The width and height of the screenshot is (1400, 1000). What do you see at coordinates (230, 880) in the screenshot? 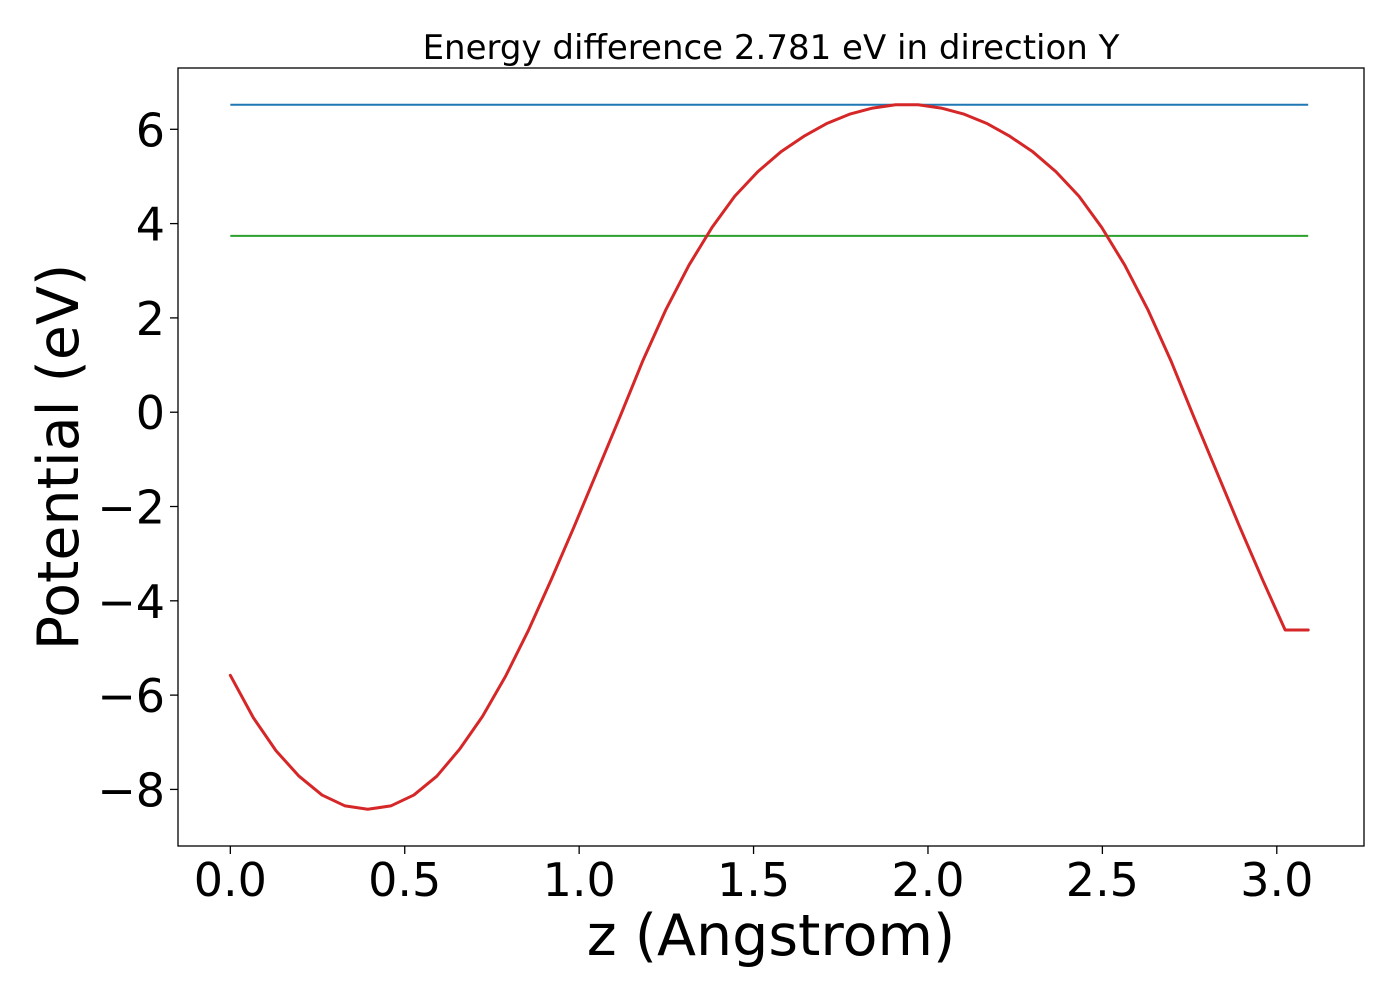
I see `x-tick-label: 0.0` at bounding box center [230, 880].